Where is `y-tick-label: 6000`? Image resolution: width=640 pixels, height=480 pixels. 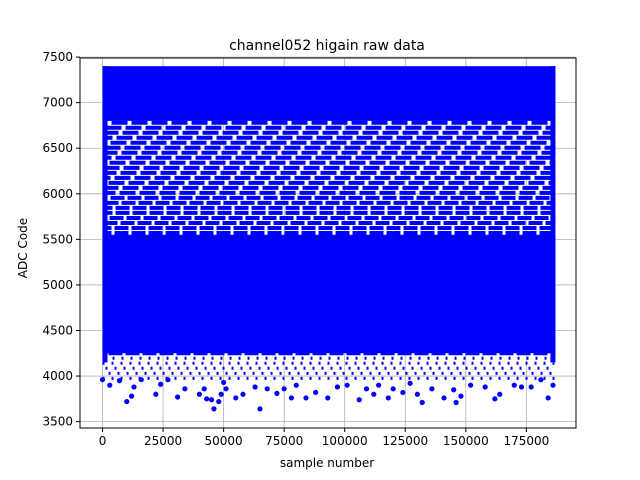
y-tick-label: 6000 is located at coordinates (57, 194).